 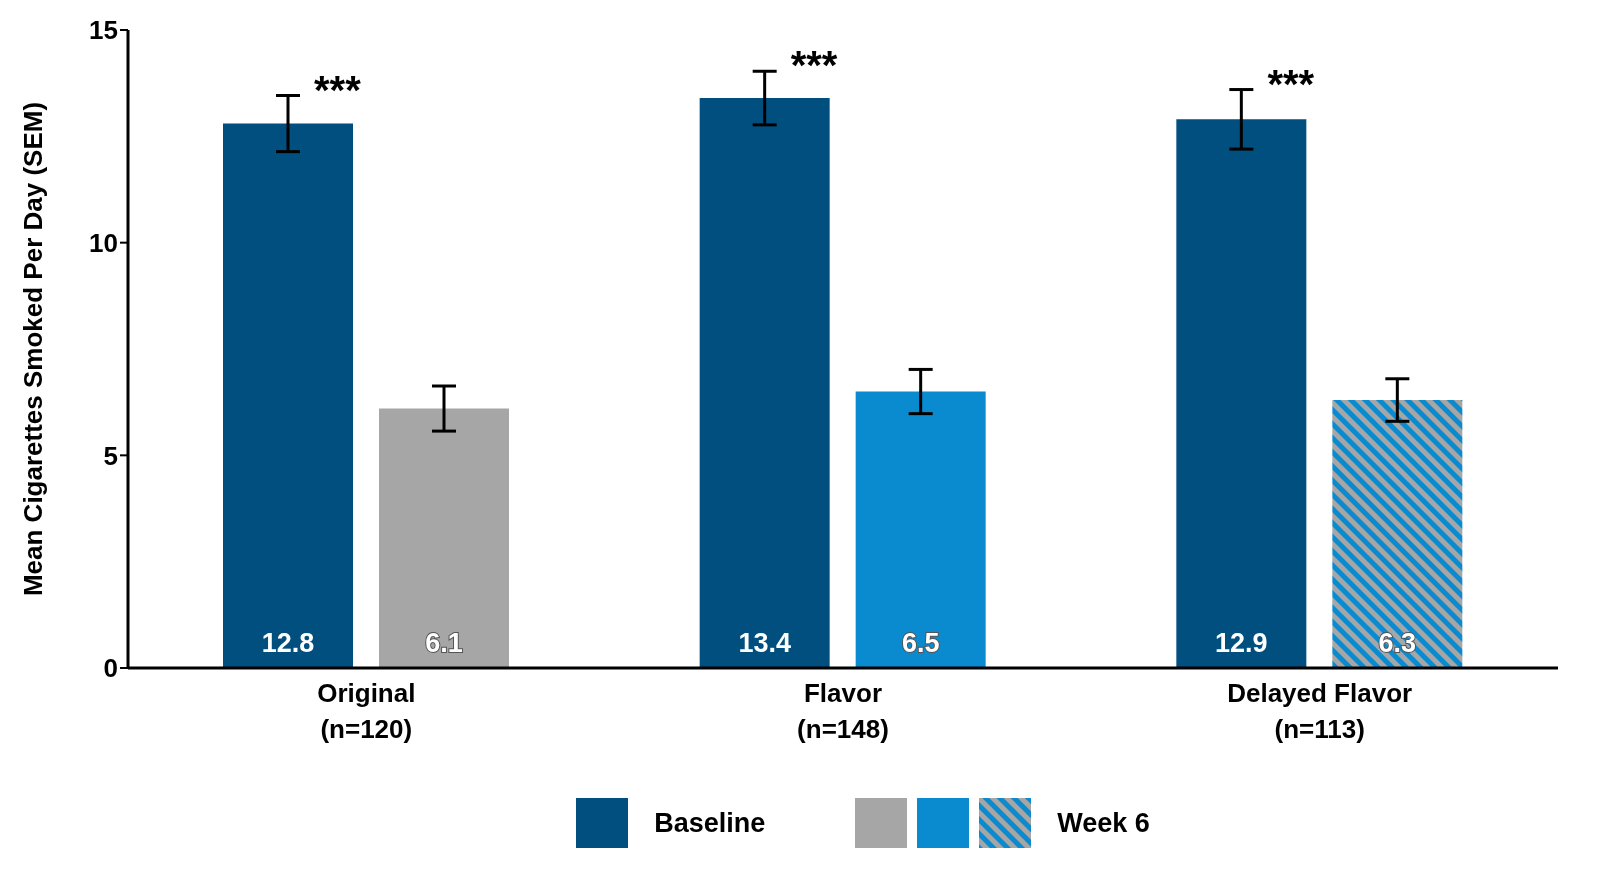 What do you see at coordinates (103, 242) in the screenshot?
I see `y-tick-label: 10` at bounding box center [103, 242].